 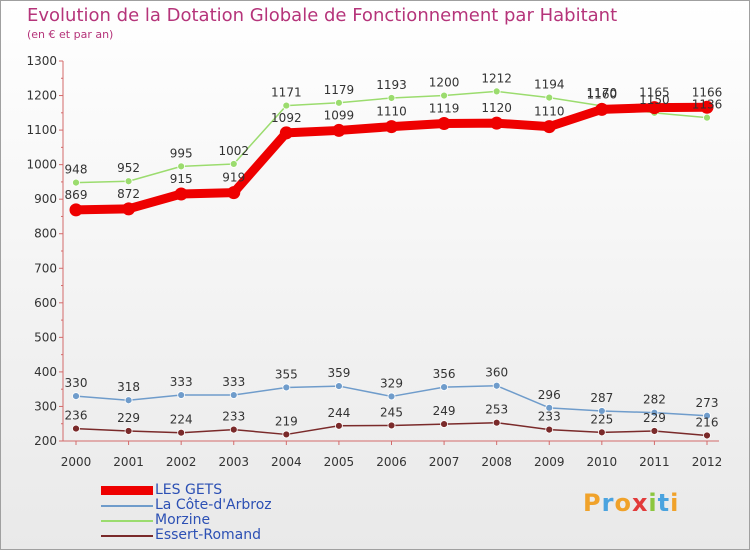 What do you see at coordinates (608, 503) in the screenshot?
I see `logo-letter: r` at bounding box center [608, 503].